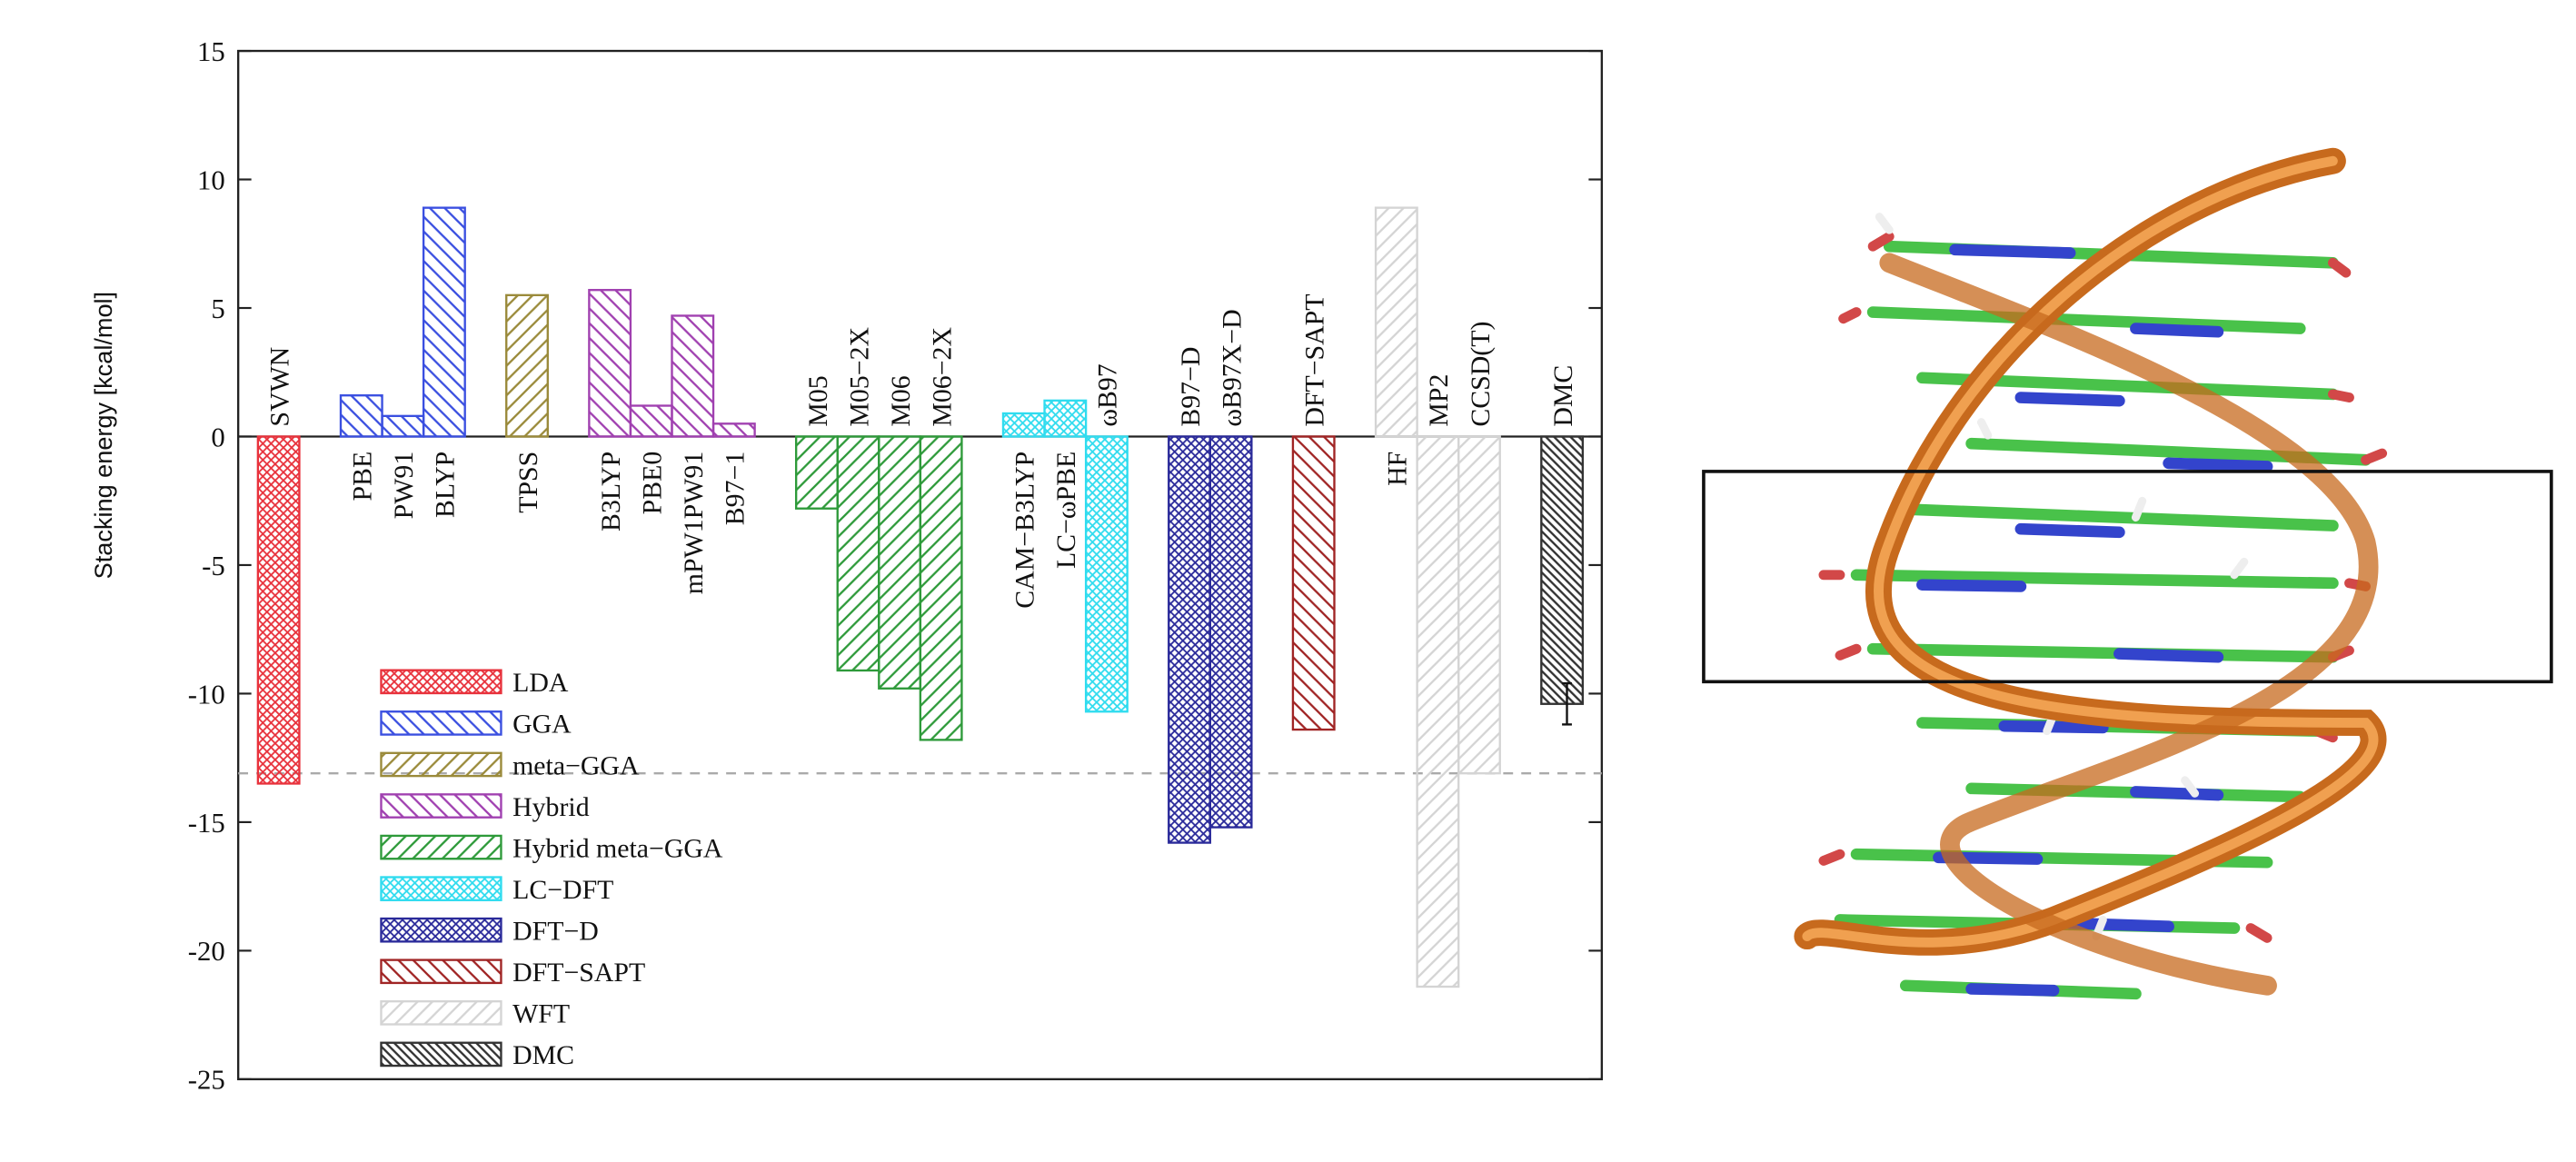  What do you see at coordinates (207, 952) in the screenshot?
I see `y-tick-label: -20` at bounding box center [207, 952].